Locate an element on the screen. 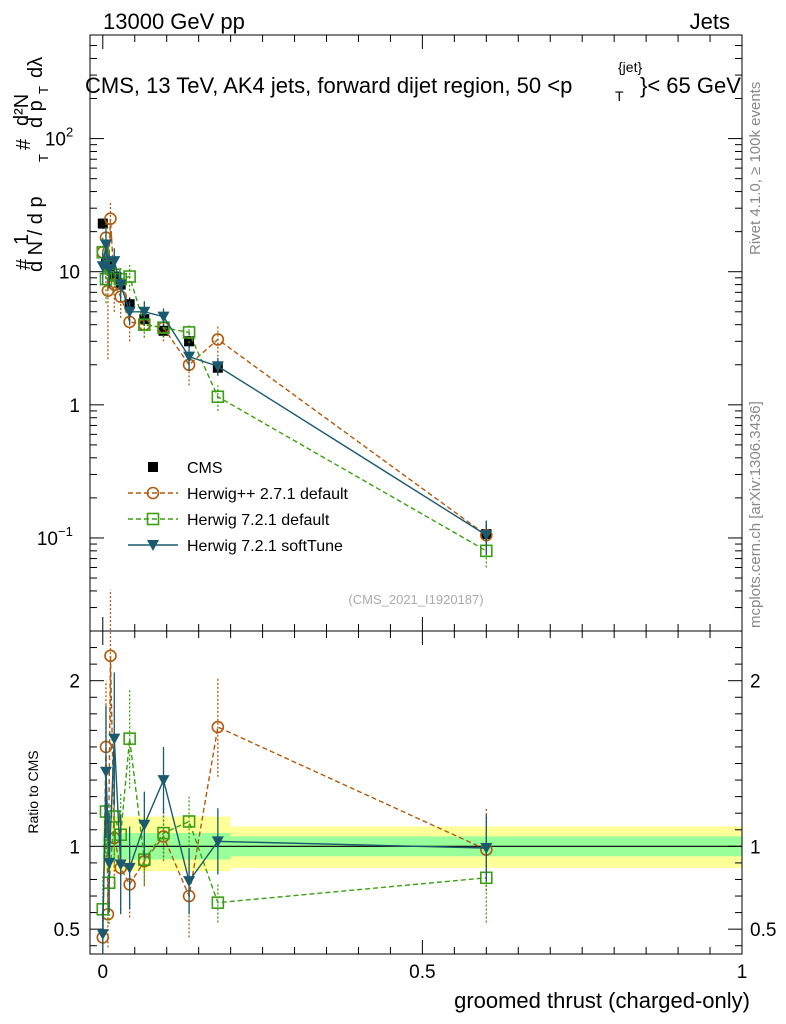 The image size is (786, 1024). energy-label: 13000 GeV pp is located at coordinates (174, 21).